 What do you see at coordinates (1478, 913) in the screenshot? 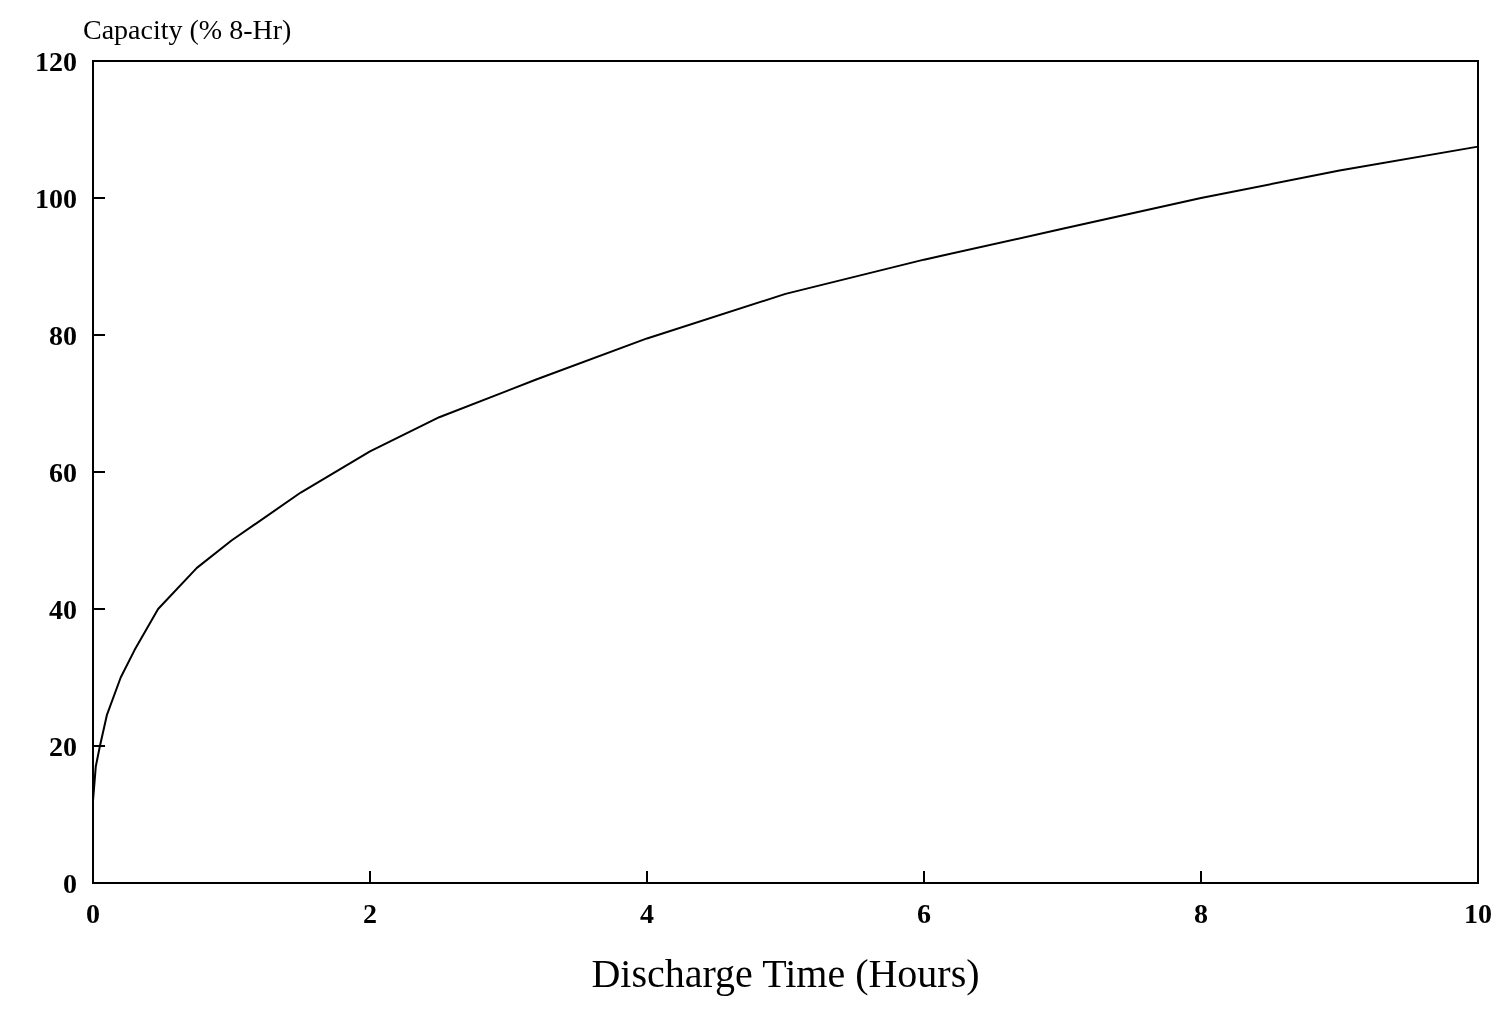
I see `x-tick-label: 10` at bounding box center [1478, 913].